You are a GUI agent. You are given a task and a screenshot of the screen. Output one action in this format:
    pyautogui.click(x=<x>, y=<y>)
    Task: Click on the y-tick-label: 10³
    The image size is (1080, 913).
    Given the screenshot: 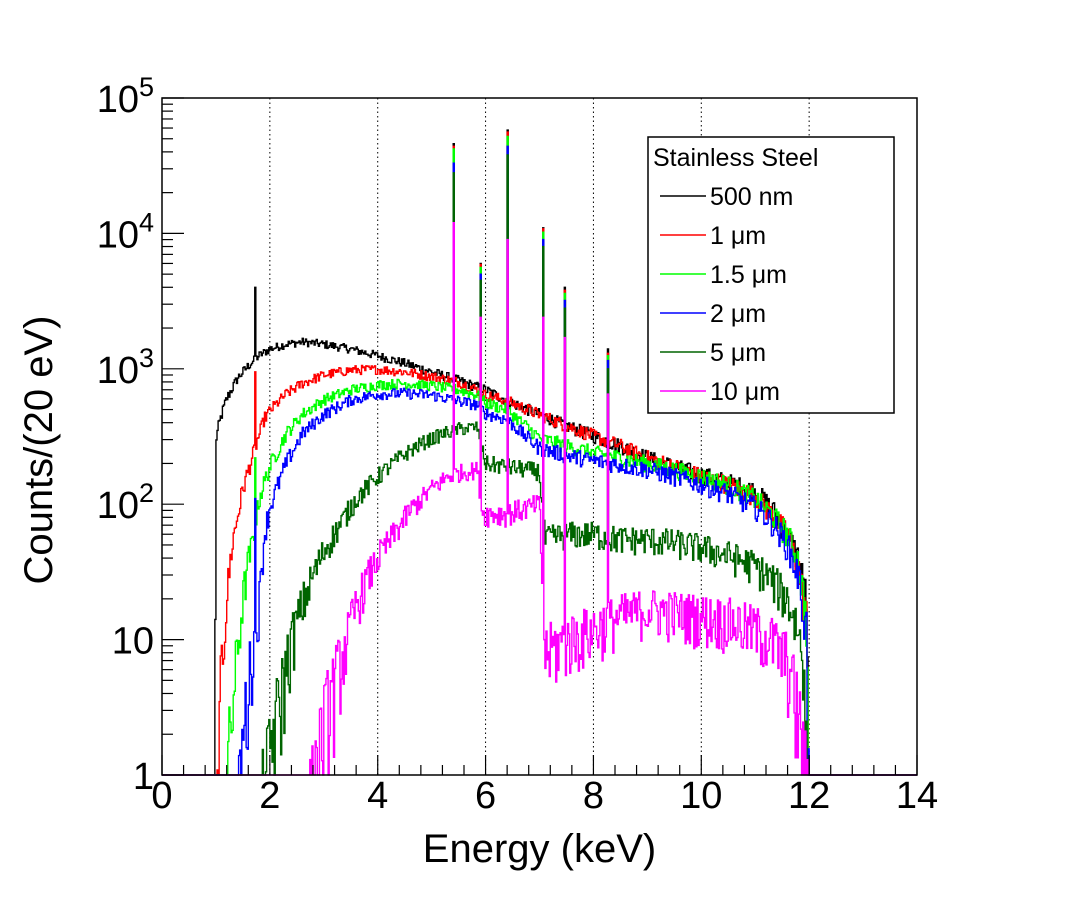 What is the action you would take?
    pyautogui.click(x=125, y=367)
    